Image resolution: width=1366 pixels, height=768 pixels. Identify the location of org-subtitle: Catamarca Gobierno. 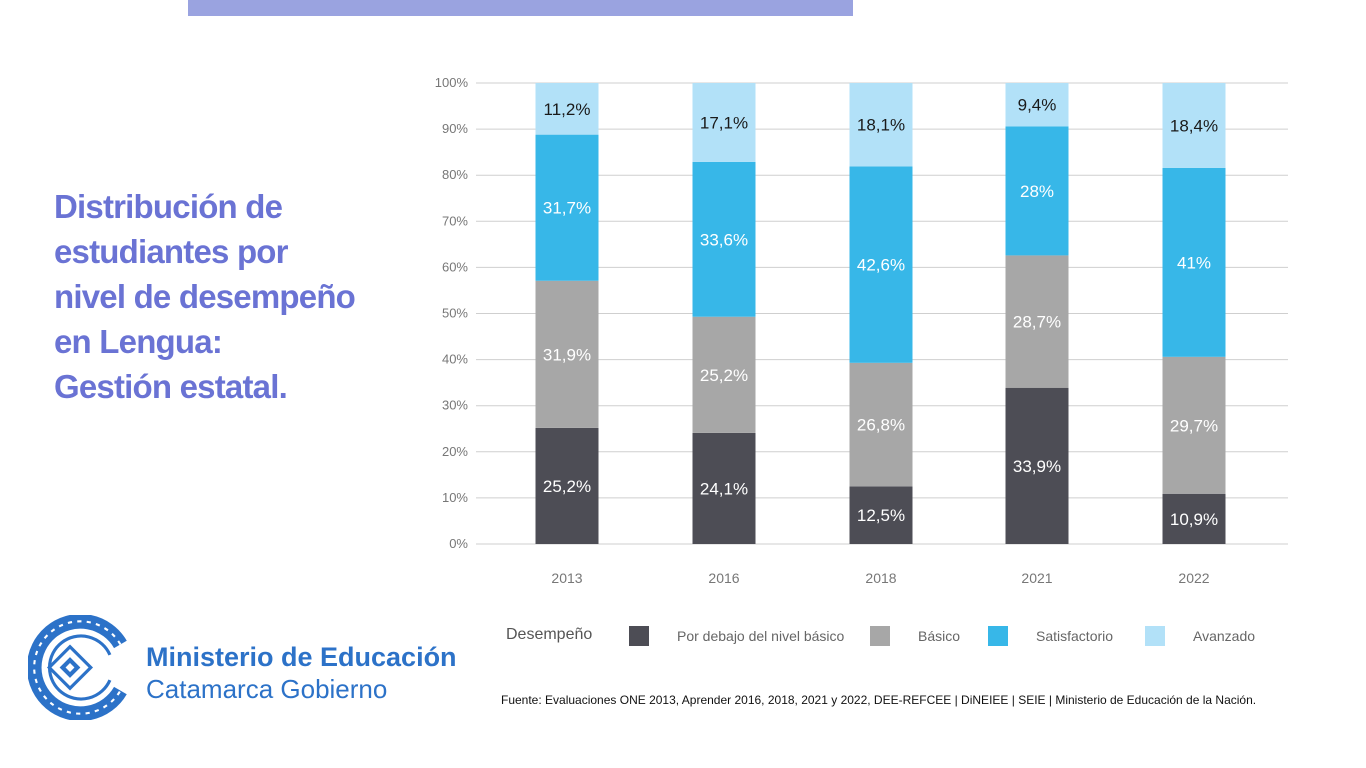
(267, 689).